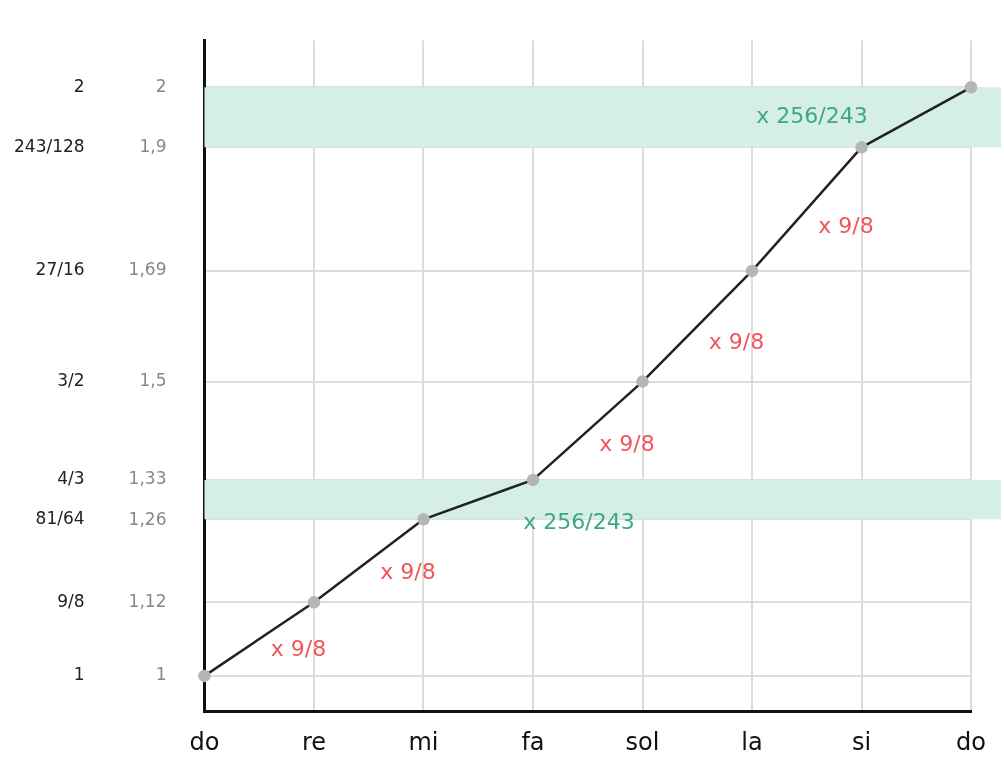 Image resolution: width=1004 pixels, height=776 pixels. What do you see at coordinates (60, 269) in the screenshot?
I see `y-tick-label: 27/16` at bounding box center [60, 269].